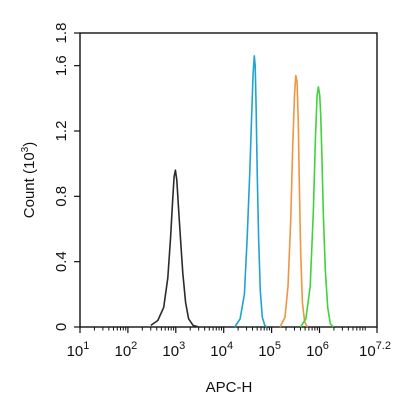 The height and width of the screenshot is (415, 420). Describe the element at coordinates (61, 33) in the screenshot. I see `y-tick-label: 1.8` at that location.